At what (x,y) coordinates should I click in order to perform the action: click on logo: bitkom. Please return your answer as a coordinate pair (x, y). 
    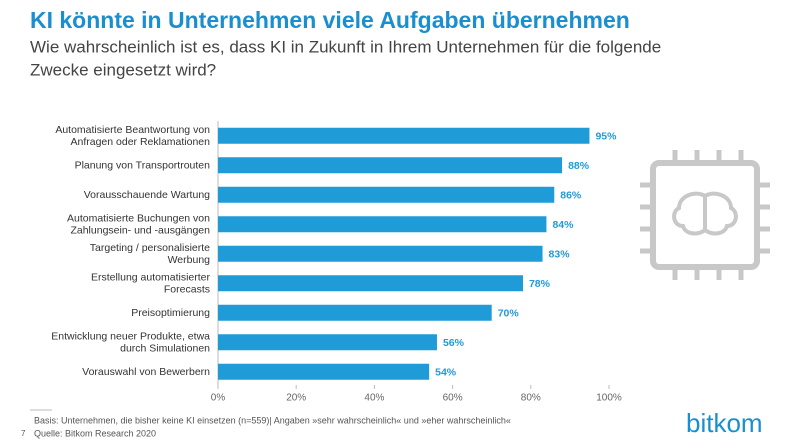
    Looking at the image, I should click on (724, 423).